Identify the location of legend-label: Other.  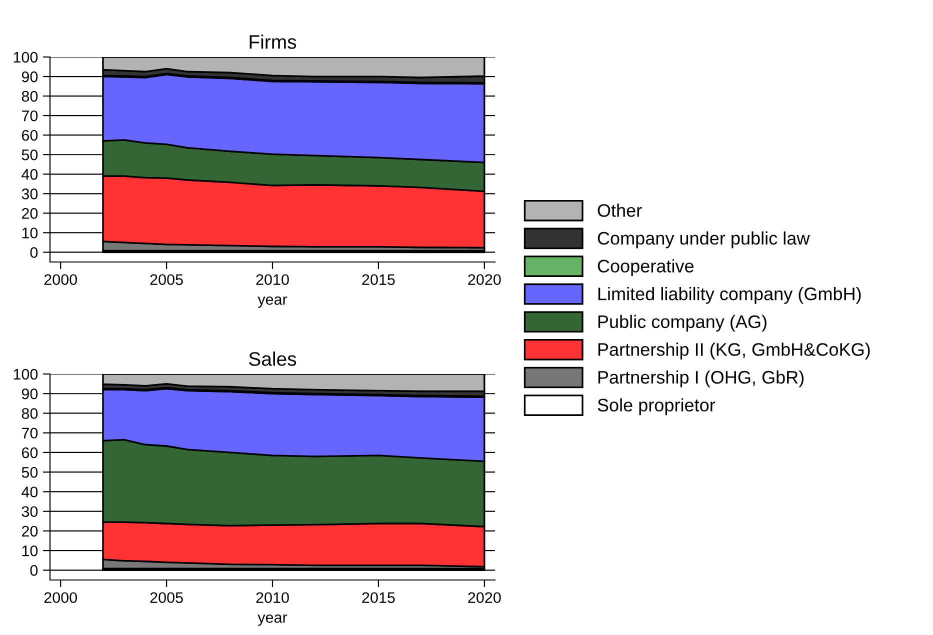
(620, 210).